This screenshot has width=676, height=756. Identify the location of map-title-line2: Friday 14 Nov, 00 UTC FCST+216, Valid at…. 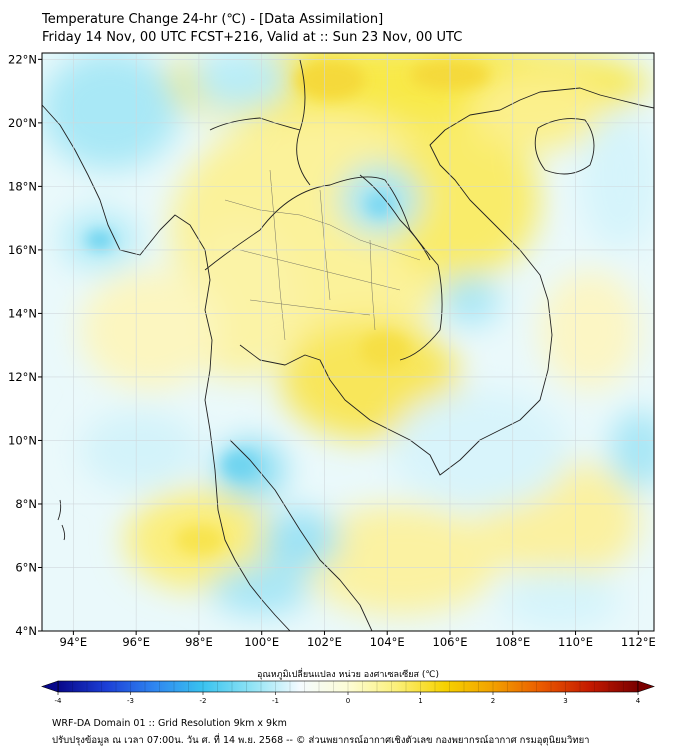
(252, 37).